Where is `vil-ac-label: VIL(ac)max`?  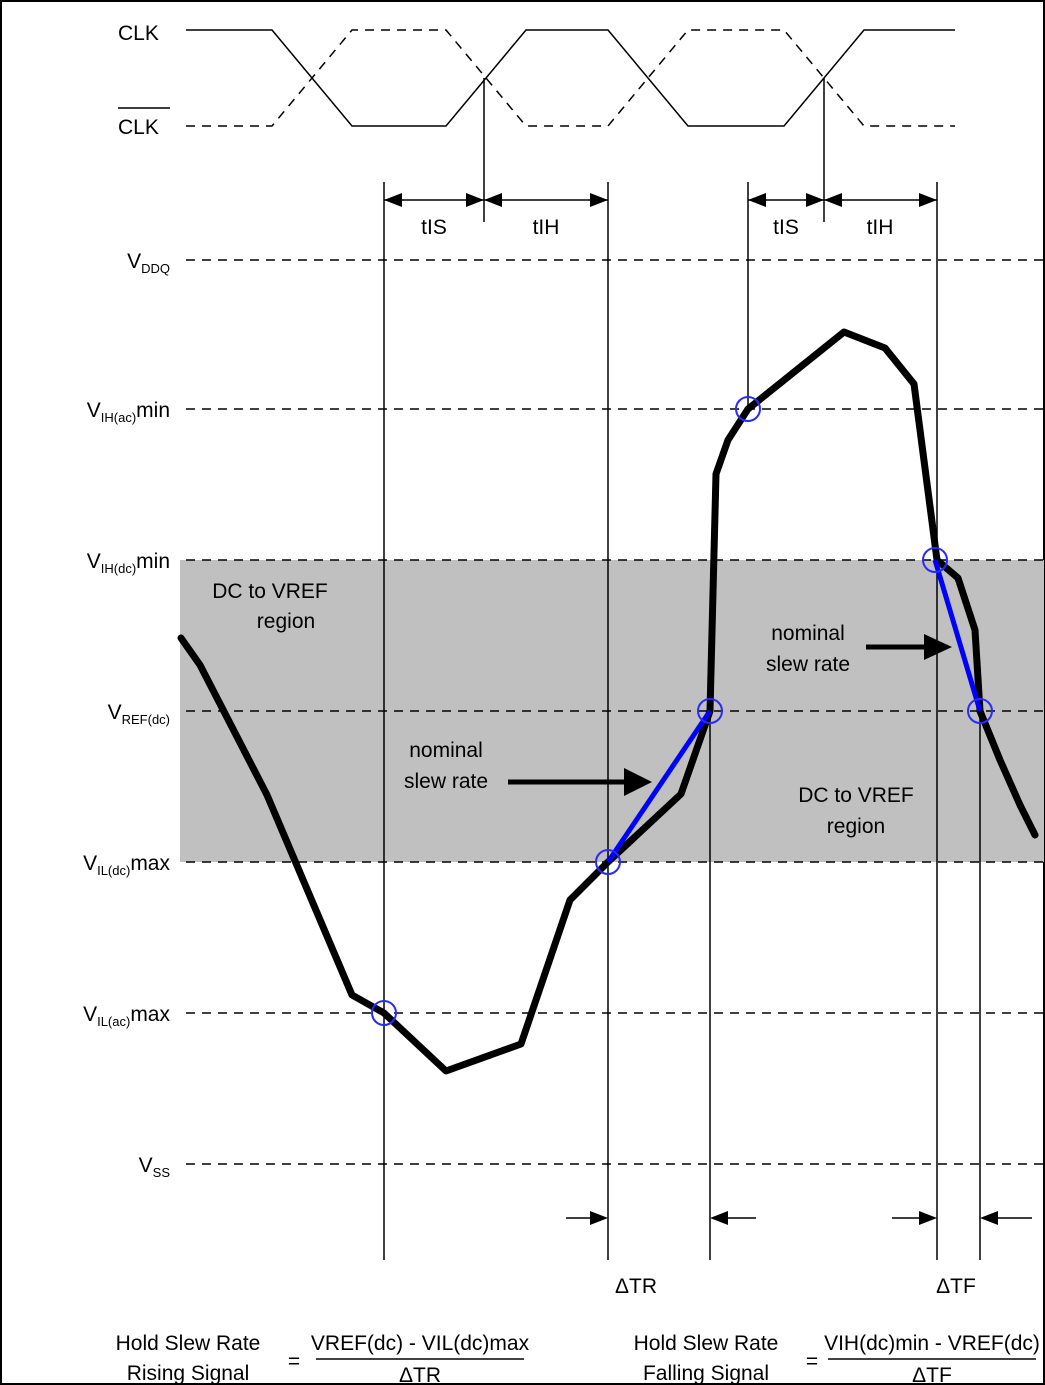
vil-ac-label: VIL(ac)max is located at coordinates (126, 1016).